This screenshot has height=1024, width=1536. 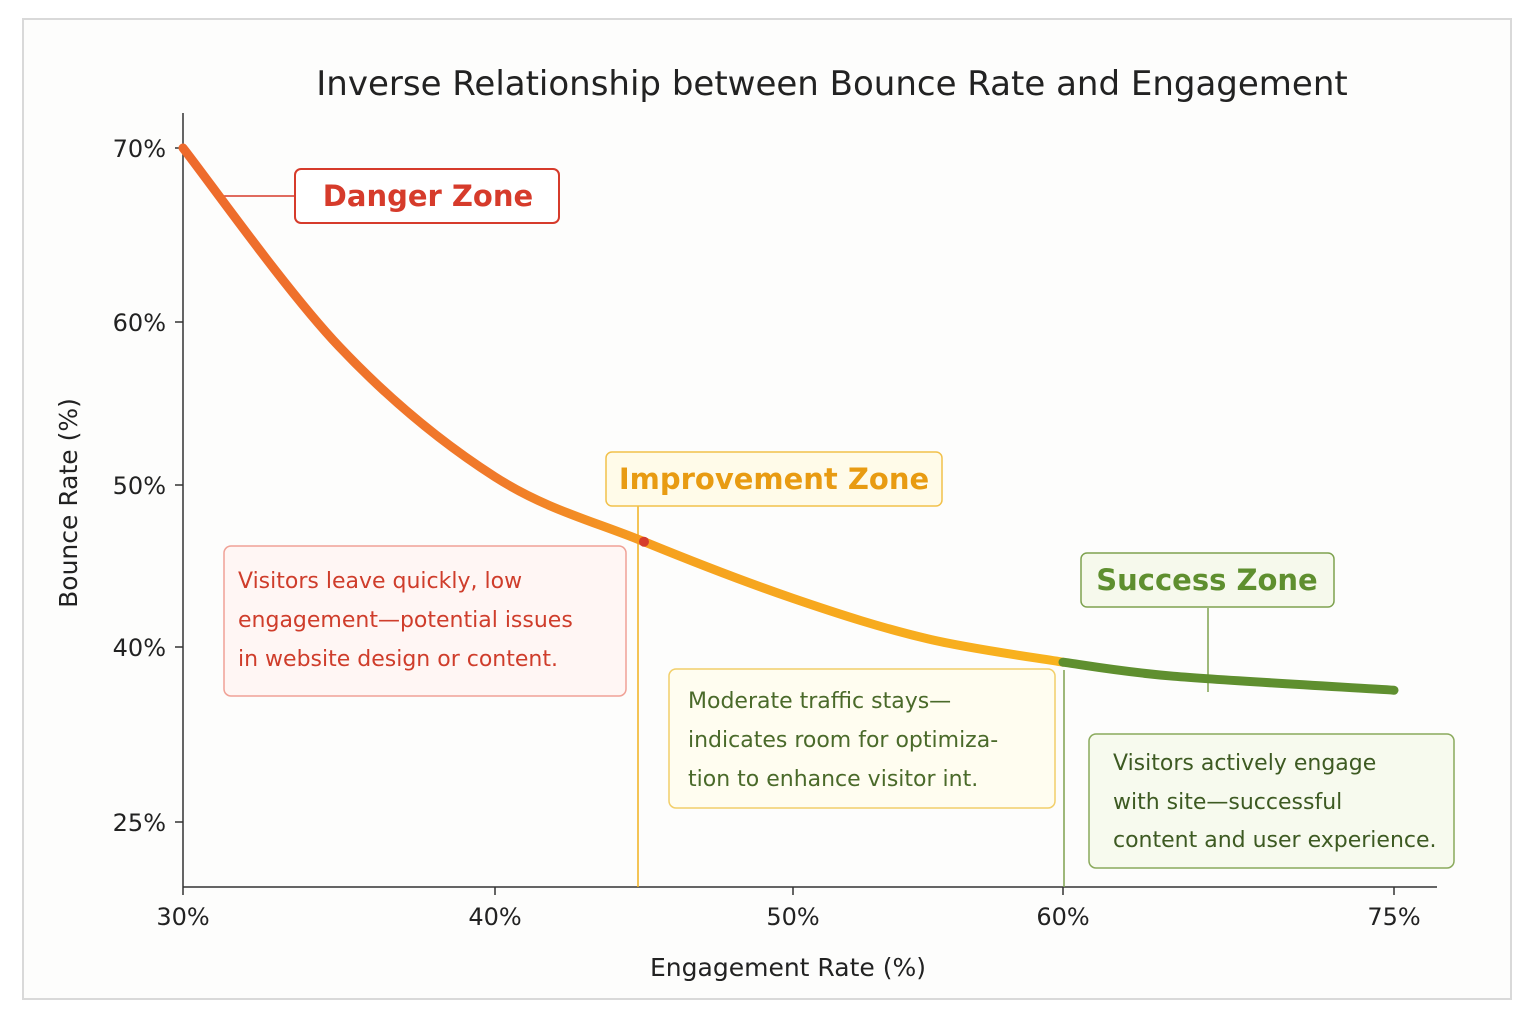 I want to click on improvement-note-line-1: Moderate traffic stays—, so click(x=819, y=701).